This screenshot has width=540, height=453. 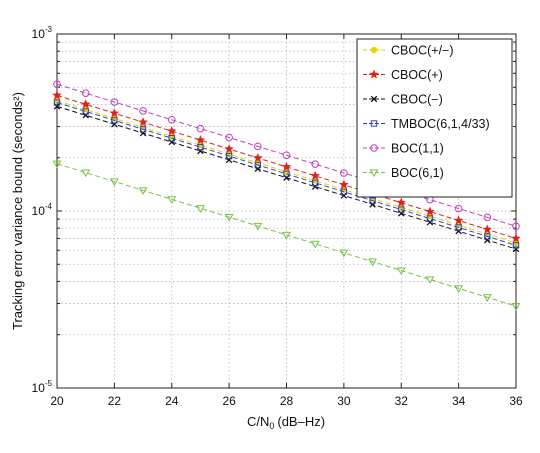 I want to click on x-tick-label: 30, so click(x=344, y=401).